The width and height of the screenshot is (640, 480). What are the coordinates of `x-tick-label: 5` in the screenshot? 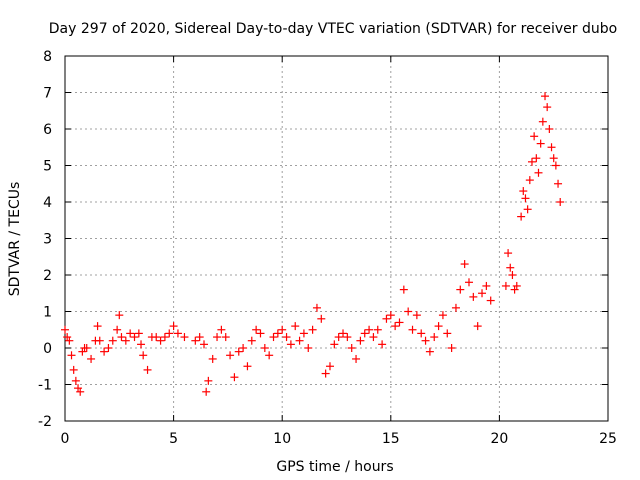 It's located at (173, 439).